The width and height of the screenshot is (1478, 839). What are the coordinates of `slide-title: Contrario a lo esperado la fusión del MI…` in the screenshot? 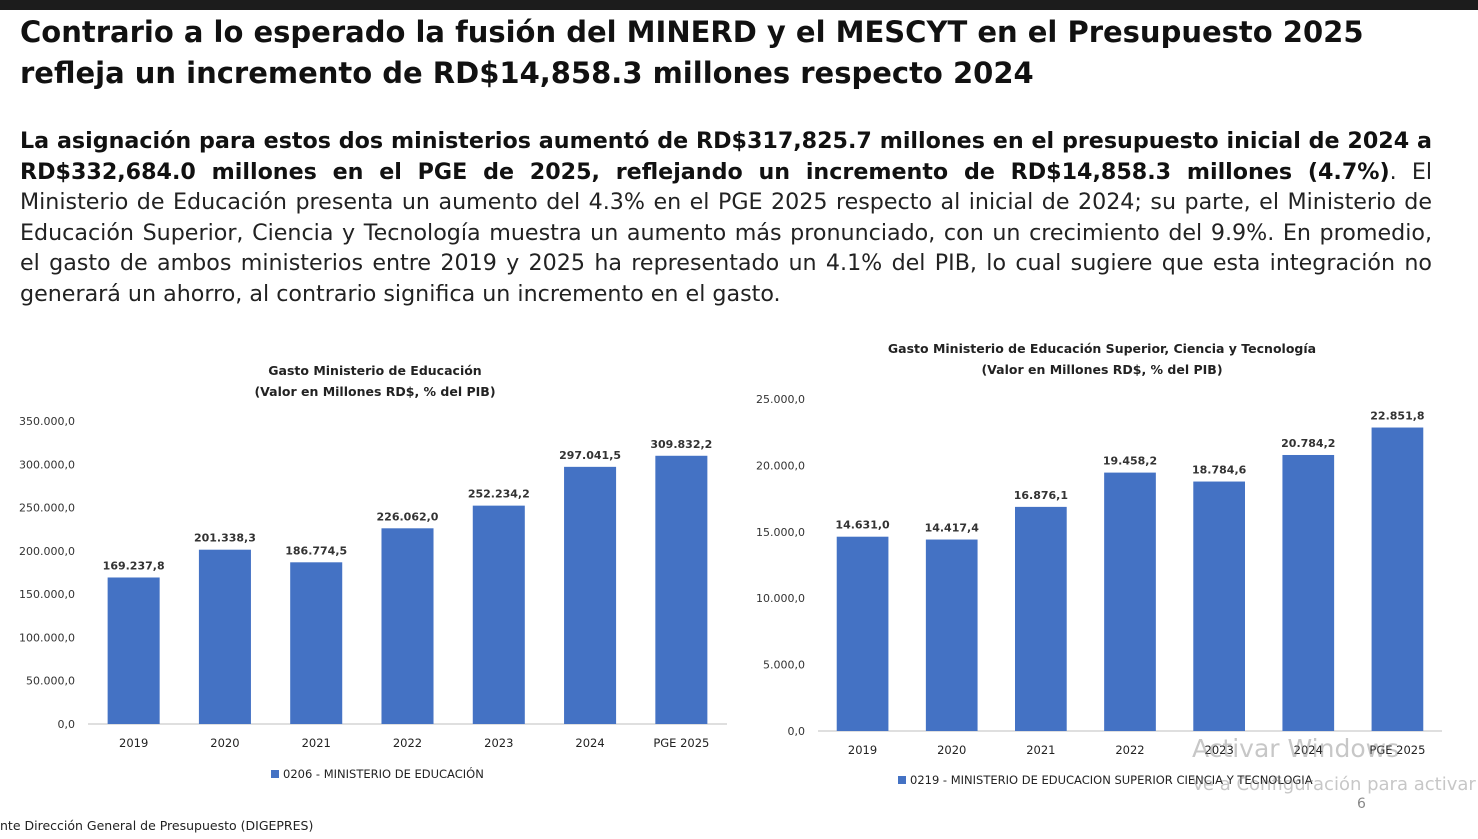 It's located at (692, 52).